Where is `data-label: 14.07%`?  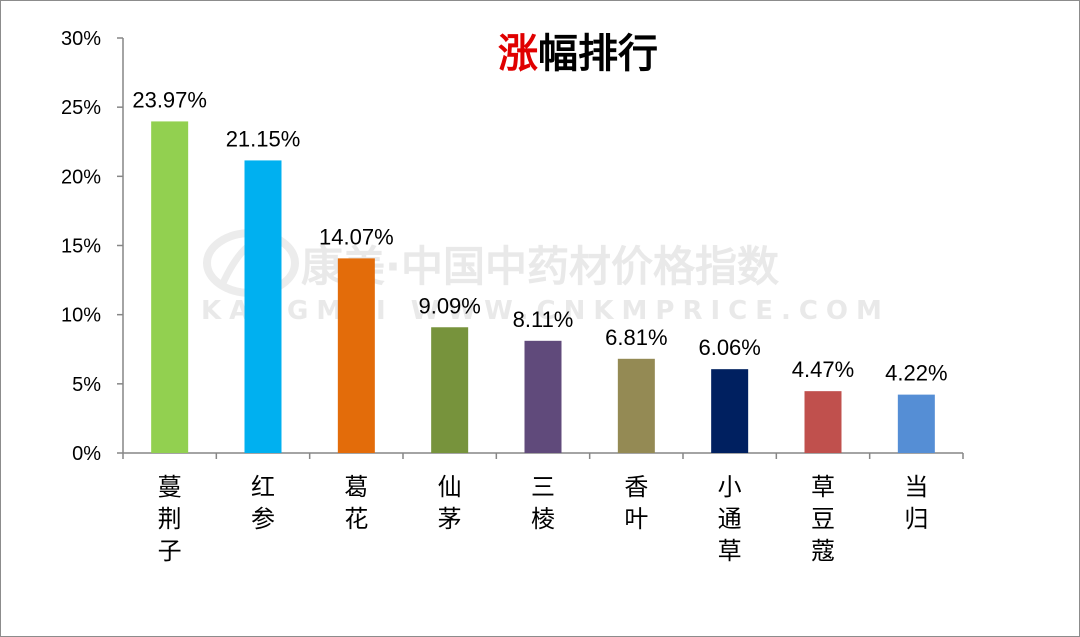
data-label: 14.07% is located at coordinates (356, 236).